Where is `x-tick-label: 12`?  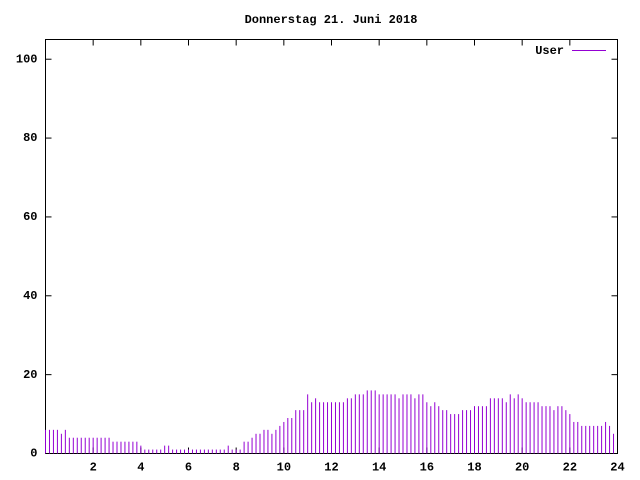 x-tick-label: 12 is located at coordinates (331, 468).